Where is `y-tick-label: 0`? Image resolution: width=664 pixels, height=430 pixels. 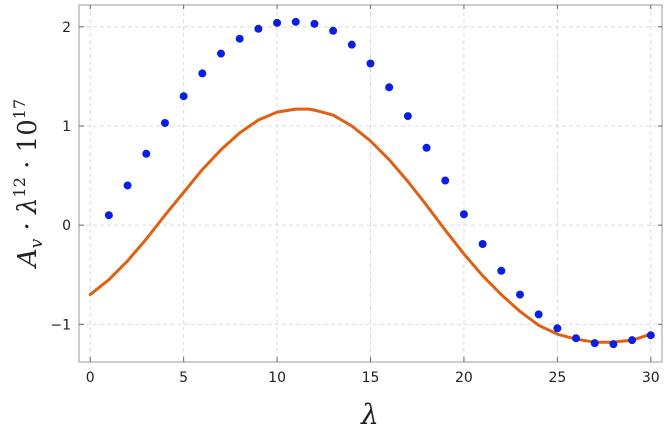 y-tick-label: 0 is located at coordinates (66, 226).